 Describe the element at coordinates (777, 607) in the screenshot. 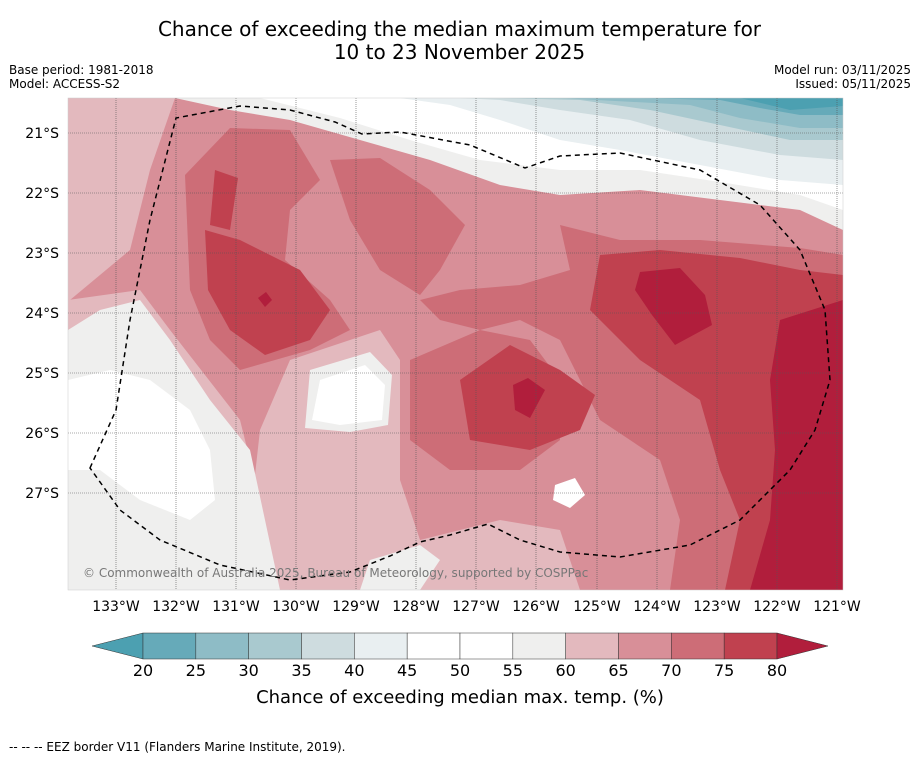

I see `lon-label-122: 122°W` at that location.